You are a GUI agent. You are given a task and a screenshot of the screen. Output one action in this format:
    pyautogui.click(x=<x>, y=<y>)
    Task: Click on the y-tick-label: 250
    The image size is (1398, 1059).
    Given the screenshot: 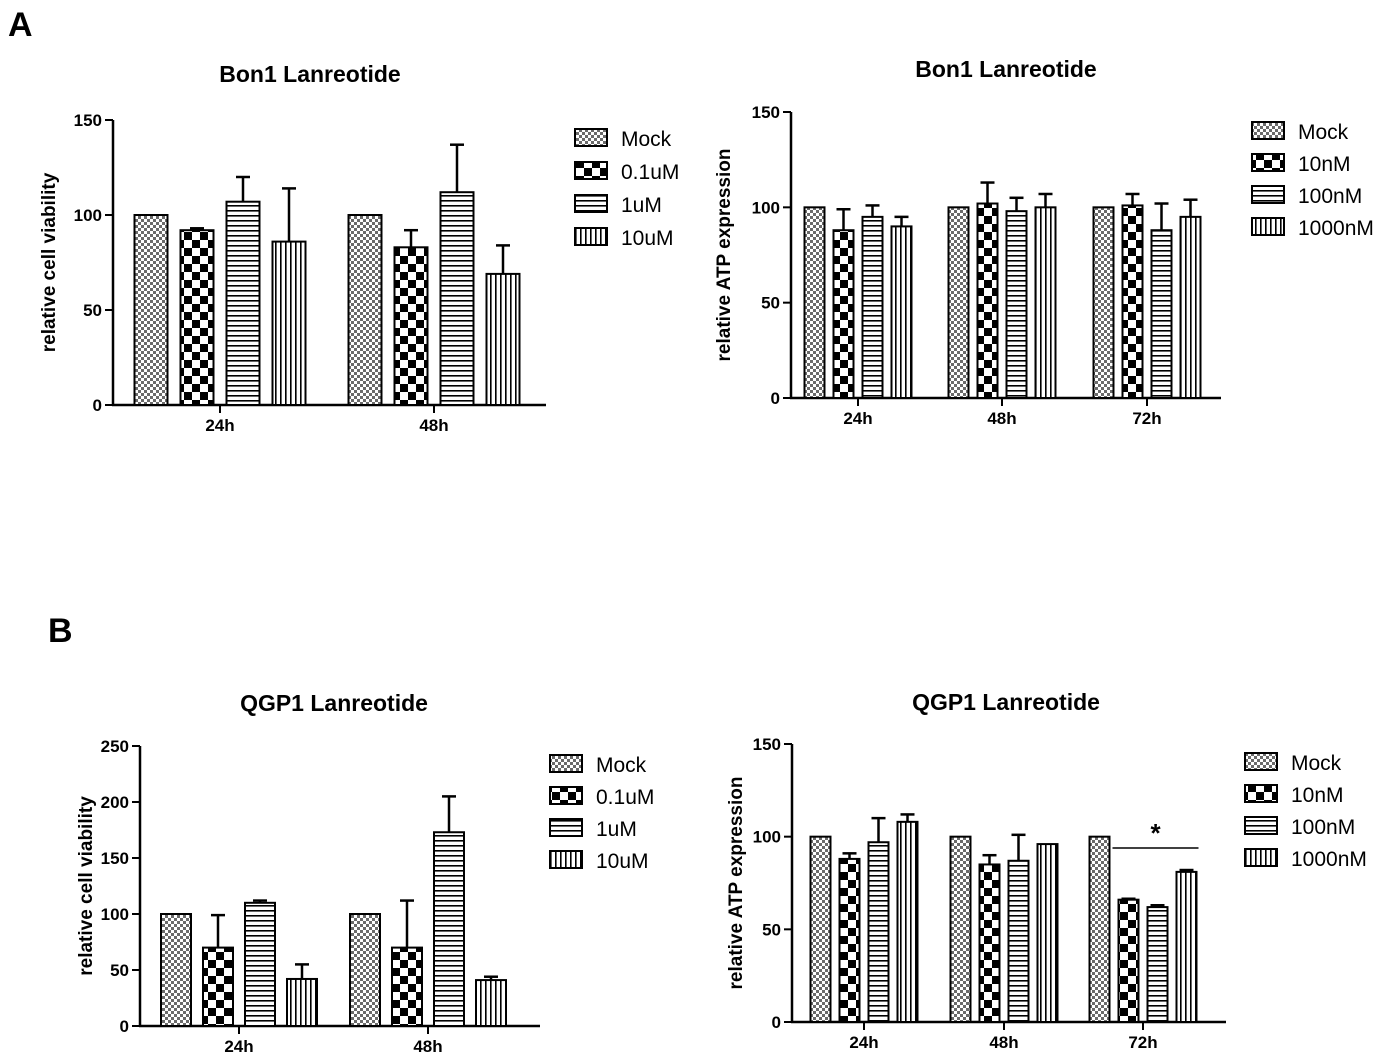 What is the action you would take?
    pyautogui.click(x=115, y=746)
    